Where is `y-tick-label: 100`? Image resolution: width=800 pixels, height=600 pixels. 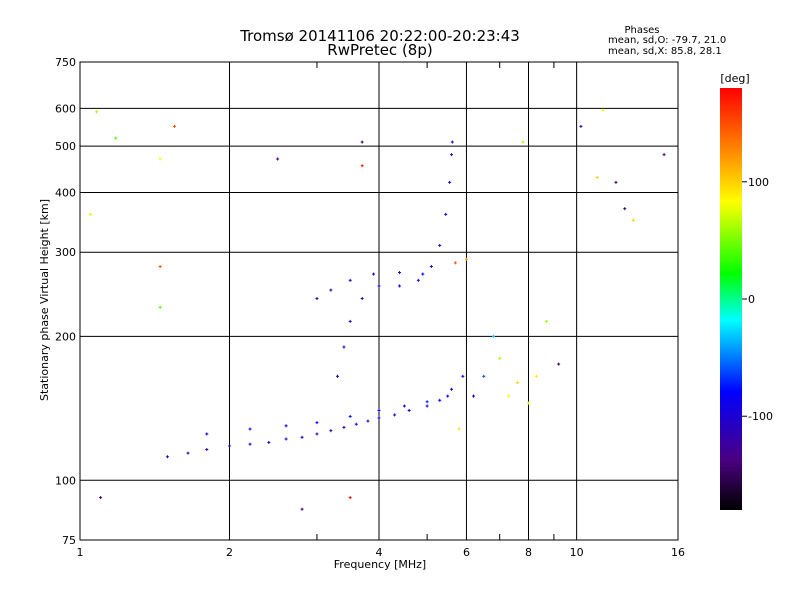 y-tick-label: 100 is located at coordinates (65, 480).